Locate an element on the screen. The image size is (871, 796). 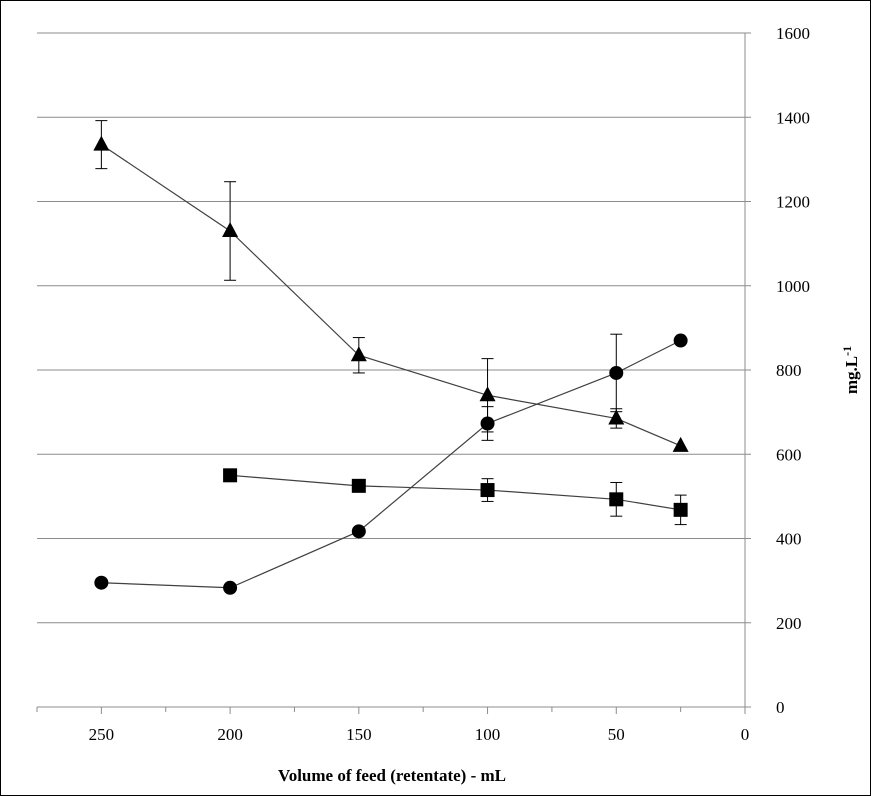
x-tick-label: 100 is located at coordinates (488, 734).